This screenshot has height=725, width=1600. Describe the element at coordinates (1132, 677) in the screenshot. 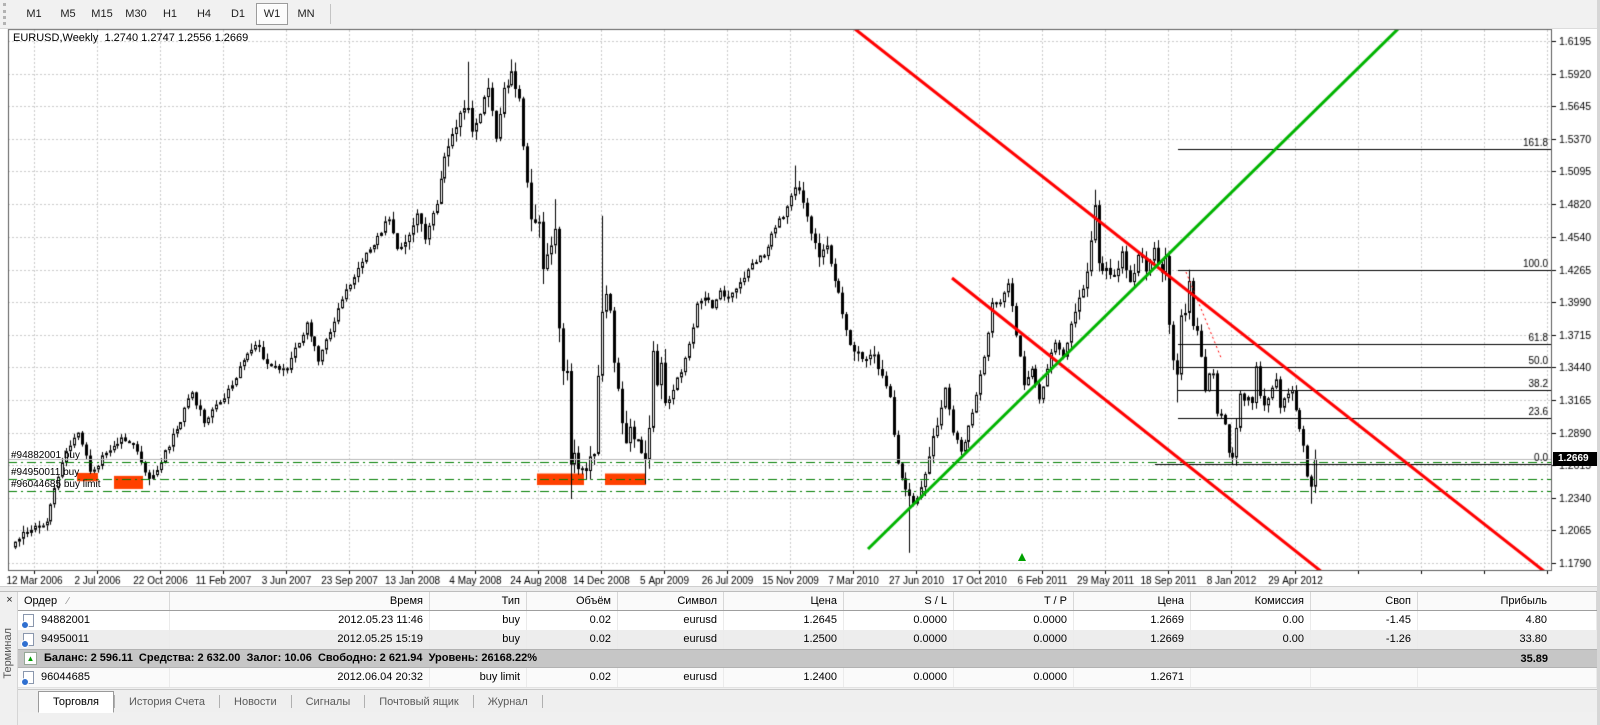

I see `cell-8: 1.2671` at that location.